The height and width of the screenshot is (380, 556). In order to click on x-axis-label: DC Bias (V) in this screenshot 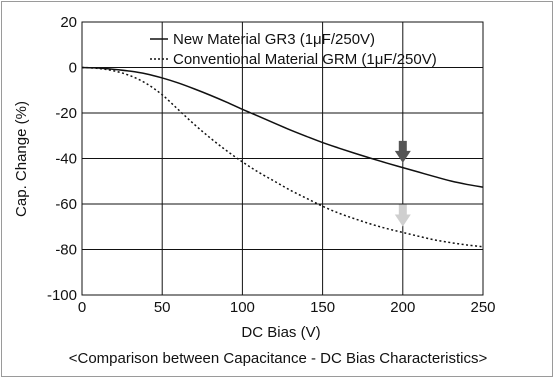, I will do `click(280, 332)`.